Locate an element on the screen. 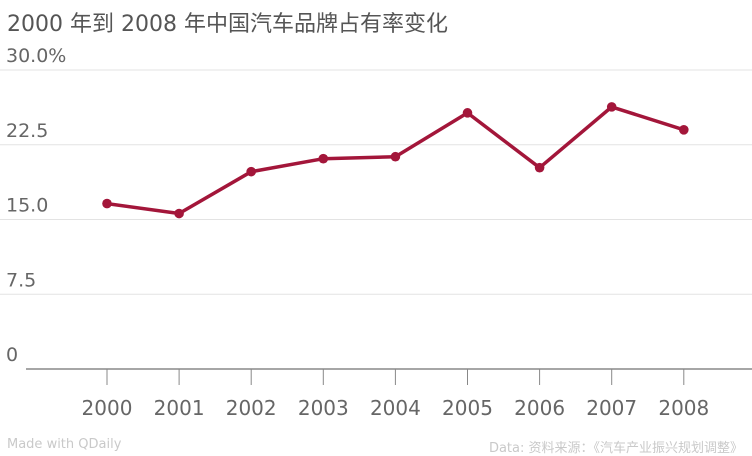 The height and width of the screenshot is (456, 752). x-tick-label: 2006 is located at coordinates (539, 408).